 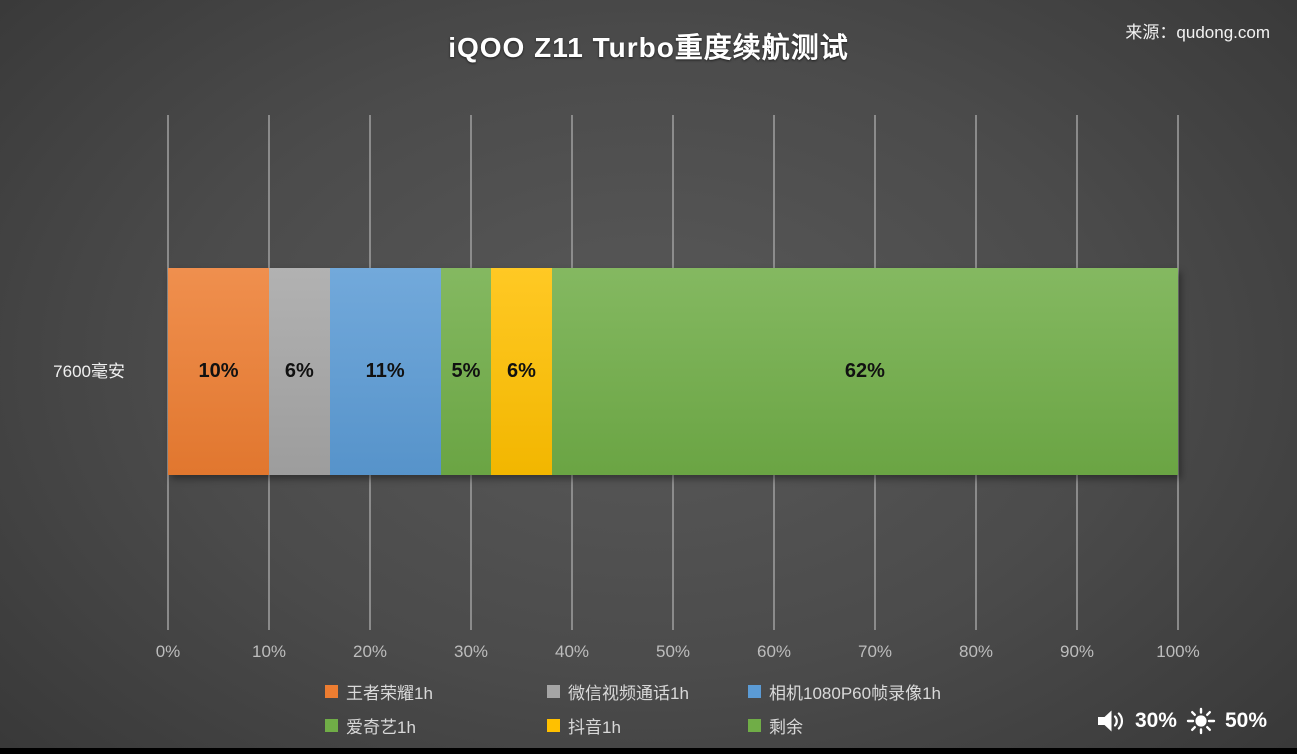 I want to click on x-axis-tick-label: 10%, so click(x=269, y=651).